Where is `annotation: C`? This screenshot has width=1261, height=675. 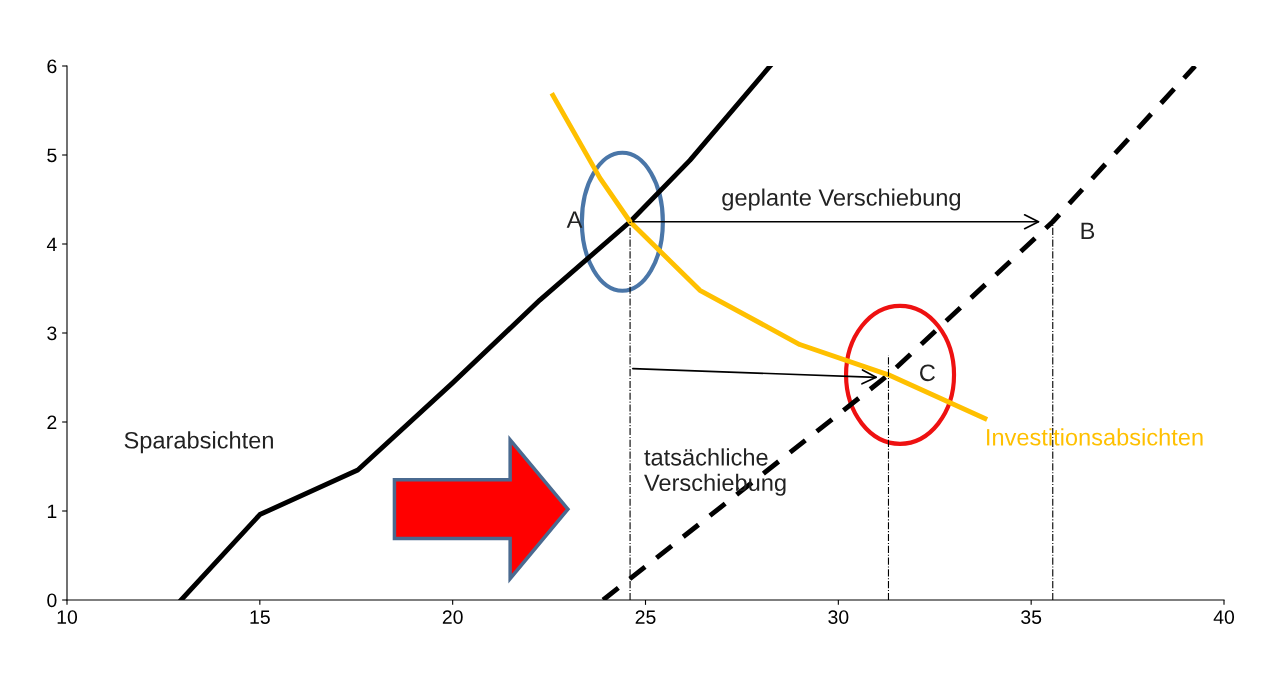 annotation: C is located at coordinates (927, 373).